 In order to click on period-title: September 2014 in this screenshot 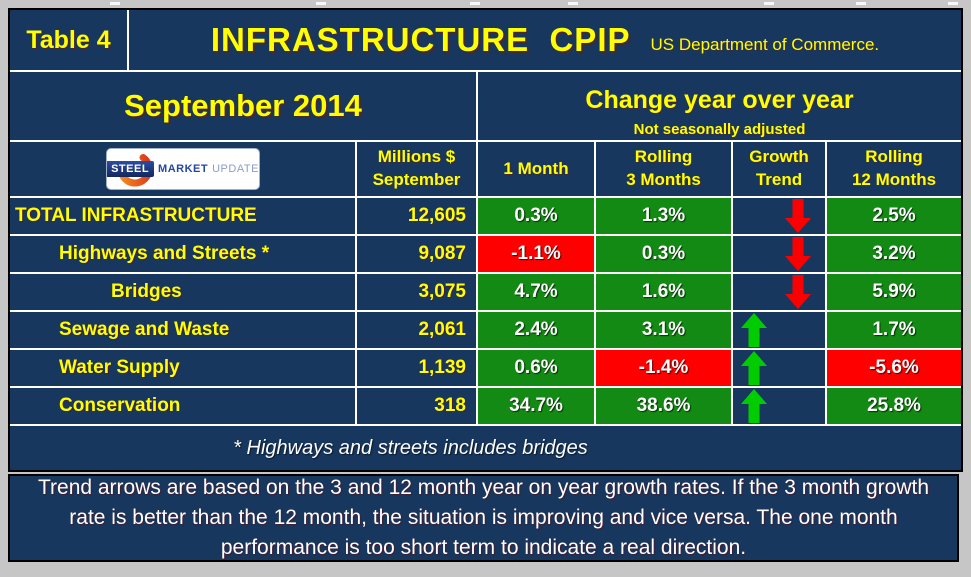, I will do `click(243, 105)`.